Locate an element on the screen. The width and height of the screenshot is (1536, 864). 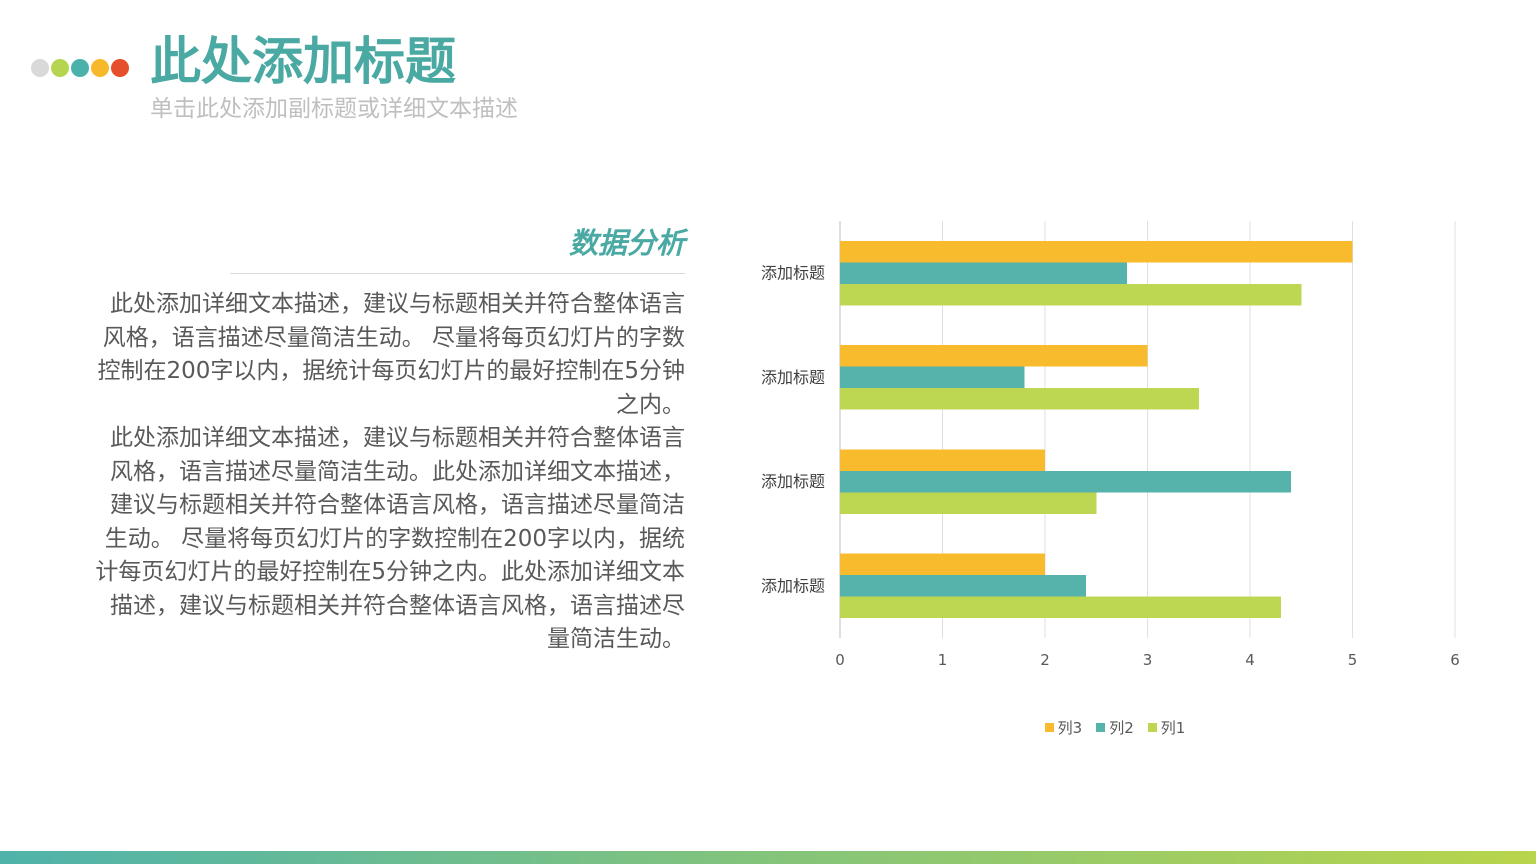
legend-item-series2: 列2 is located at coordinates (1115, 727).